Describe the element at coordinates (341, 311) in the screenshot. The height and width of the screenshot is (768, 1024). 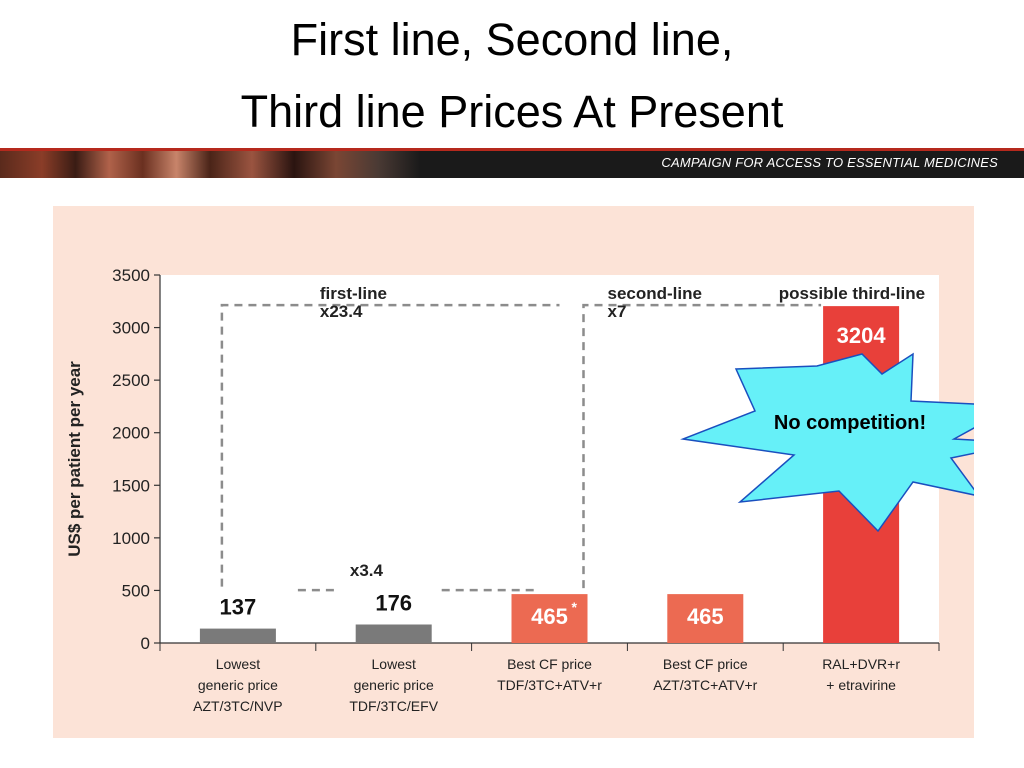
I see `first-line-ratio: x23.4` at that location.